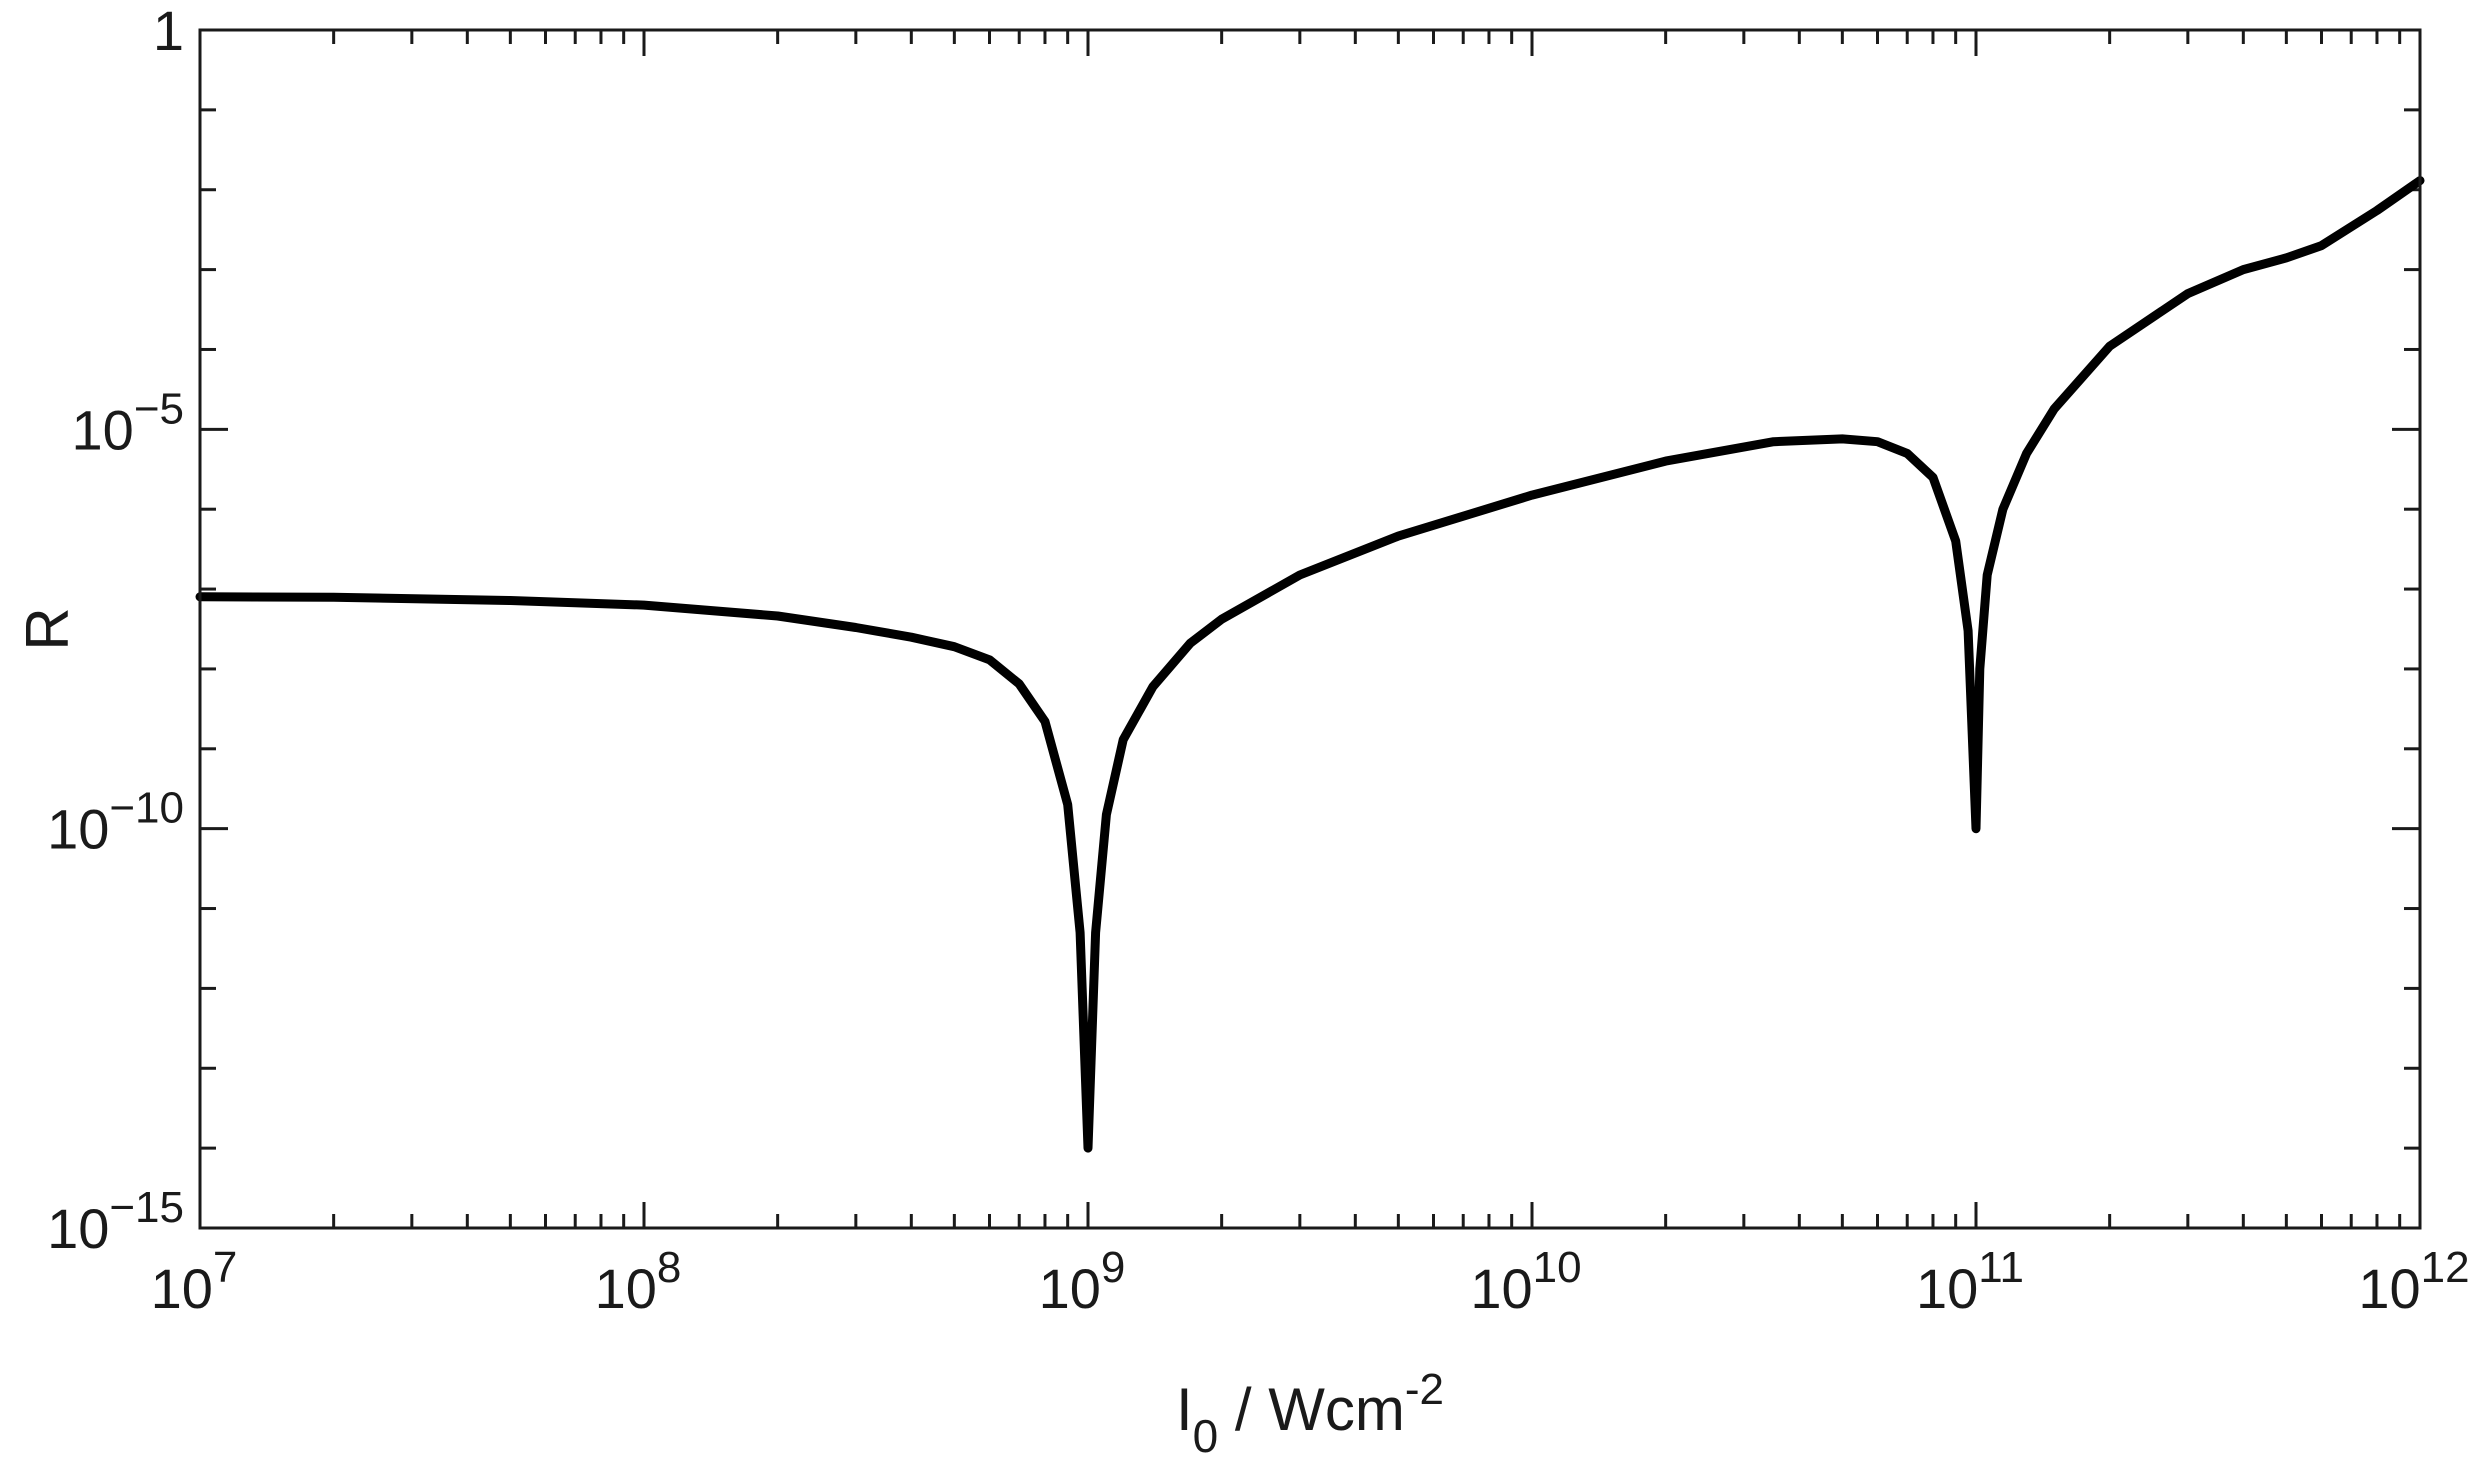 This screenshot has height=1471, width=2479. Describe the element at coordinates (669, 1267) in the screenshot. I see `x-tick-label-exponent: 8` at that location.